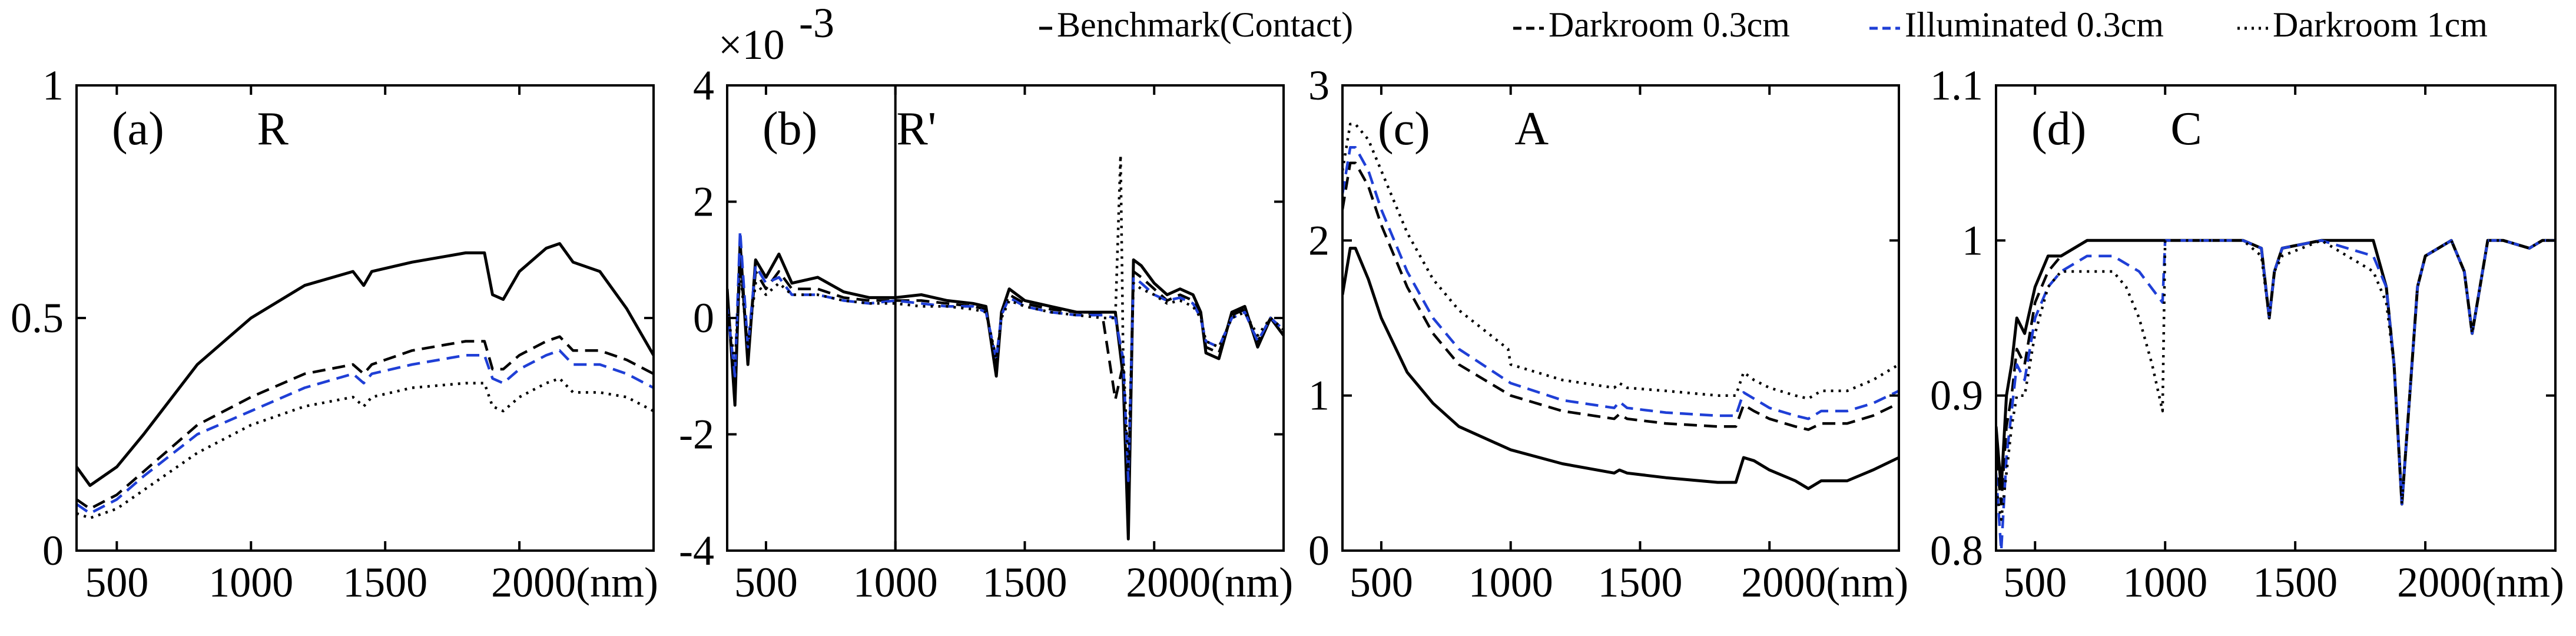 The height and width of the screenshot is (636, 2576). Describe the element at coordinates (1531, 129) in the screenshot. I see `panel-title: A` at that location.